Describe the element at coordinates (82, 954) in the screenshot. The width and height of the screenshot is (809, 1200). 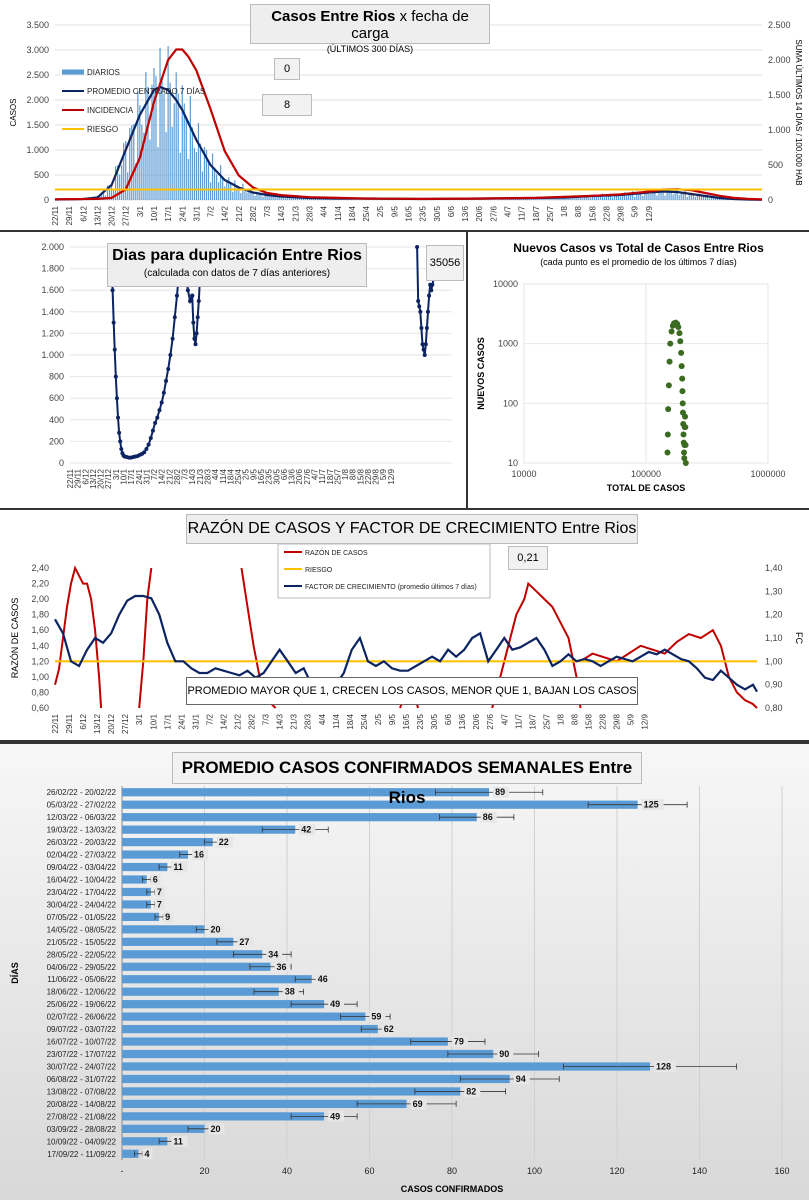
I see `category-label: 28/05/22 - 22/05/22` at that location.